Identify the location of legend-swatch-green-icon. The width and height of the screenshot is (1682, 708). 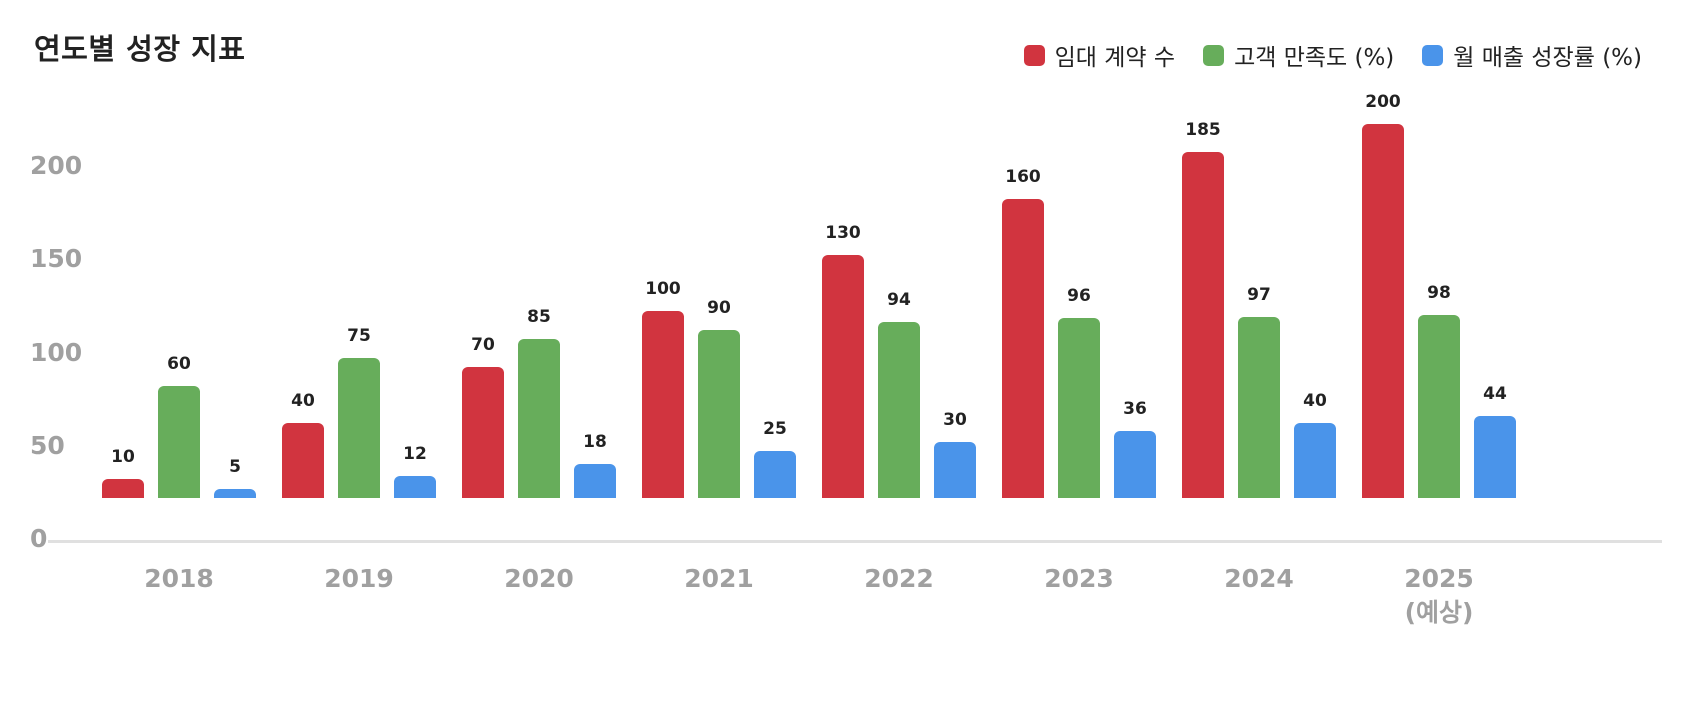
(1214, 55).